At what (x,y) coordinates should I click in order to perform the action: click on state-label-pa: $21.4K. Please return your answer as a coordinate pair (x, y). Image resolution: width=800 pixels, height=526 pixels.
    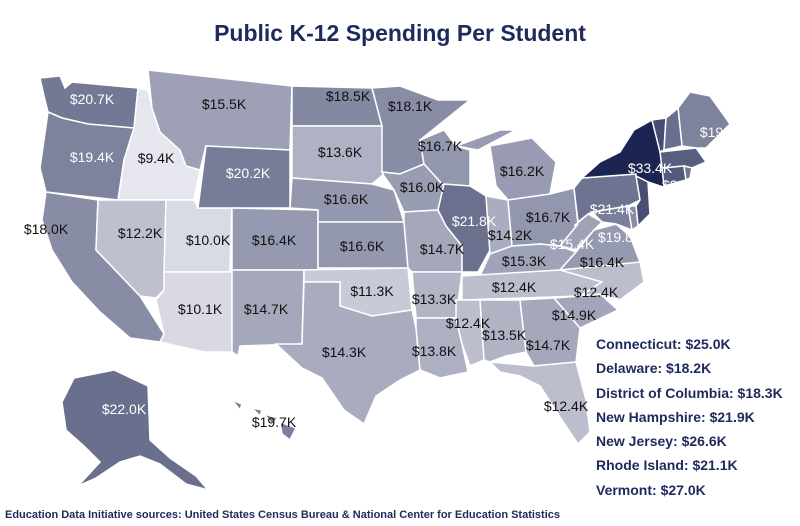
    Looking at the image, I should click on (612, 209).